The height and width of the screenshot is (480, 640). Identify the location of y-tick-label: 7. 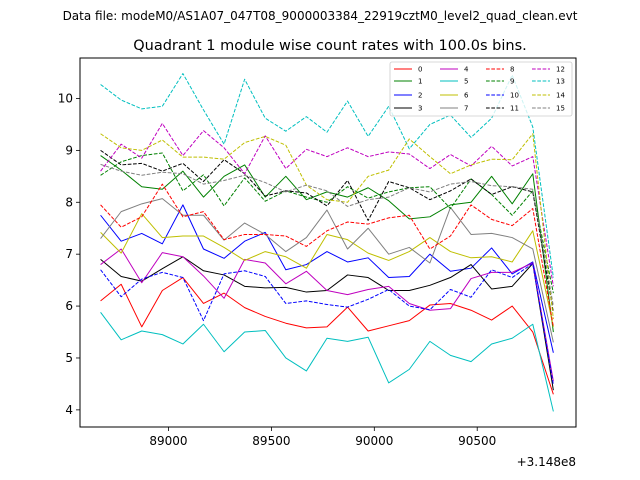
(69, 254).